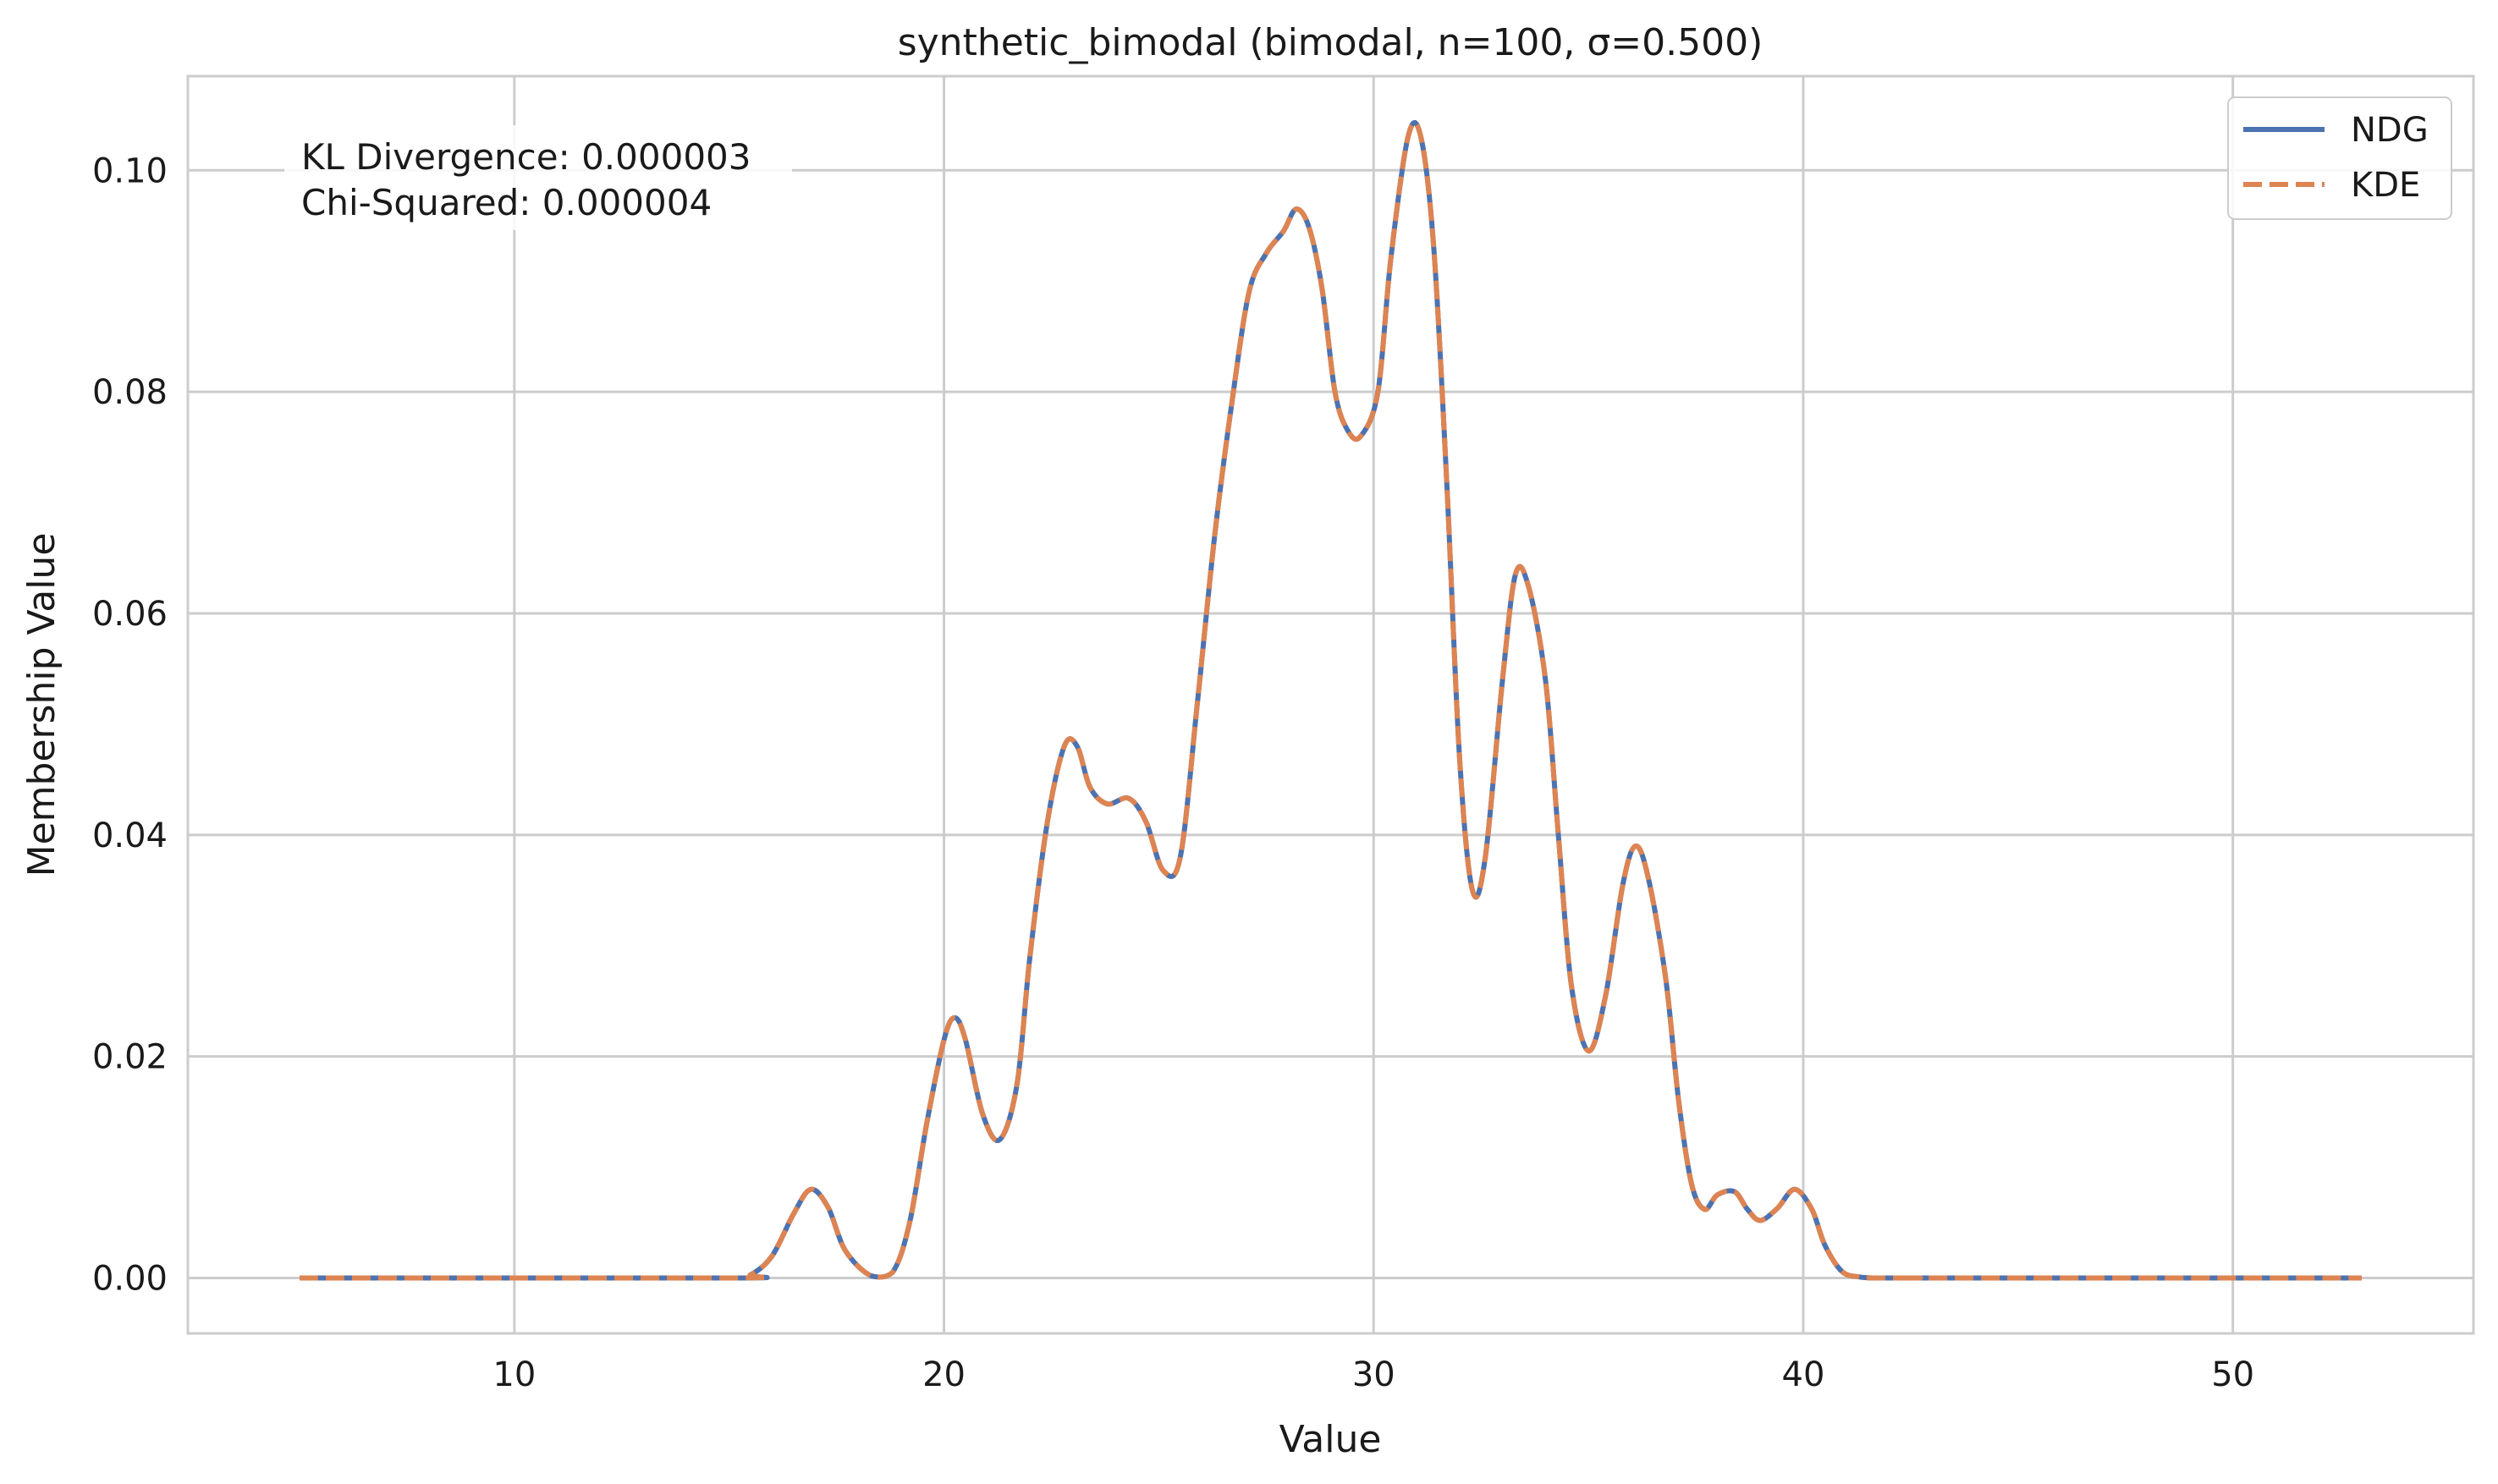  What do you see at coordinates (1803, 1374) in the screenshot?
I see `x-tick-label: 40` at bounding box center [1803, 1374].